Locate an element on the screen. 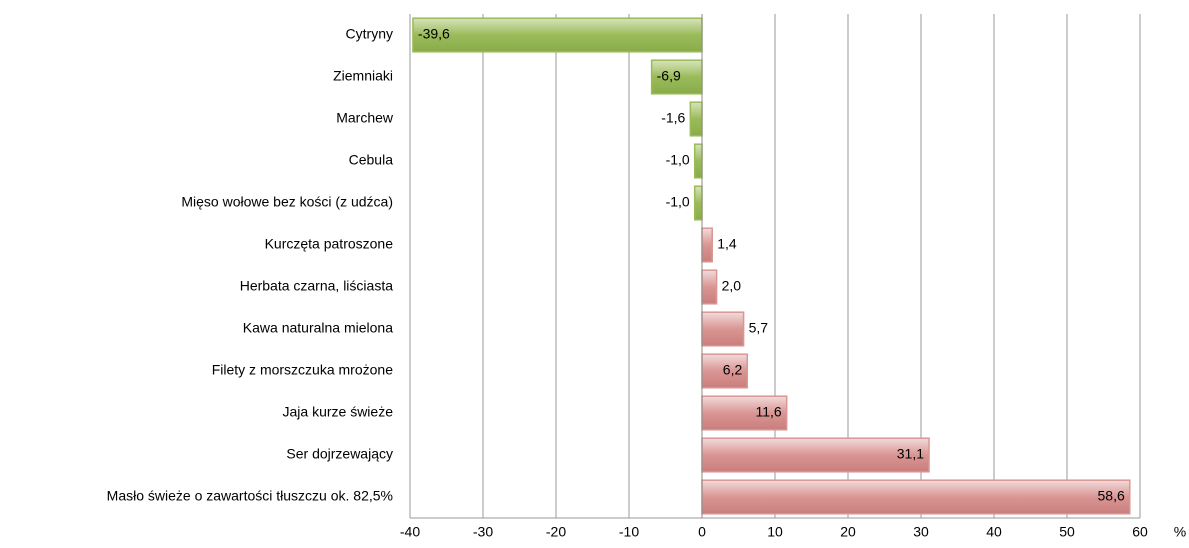  x-tick-label: 60 is located at coordinates (1140, 532).